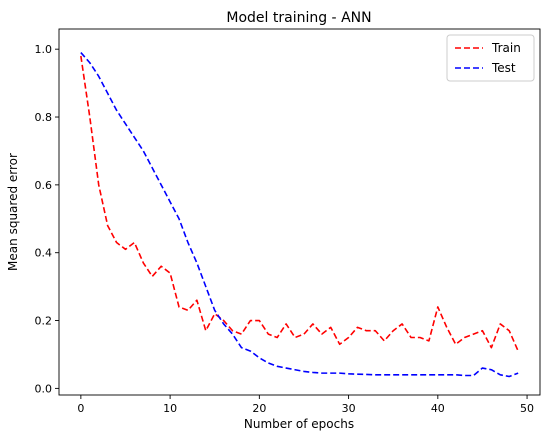  Describe the element at coordinates (44, 117) in the screenshot. I see `y-tick-label: 0.8` at that location.